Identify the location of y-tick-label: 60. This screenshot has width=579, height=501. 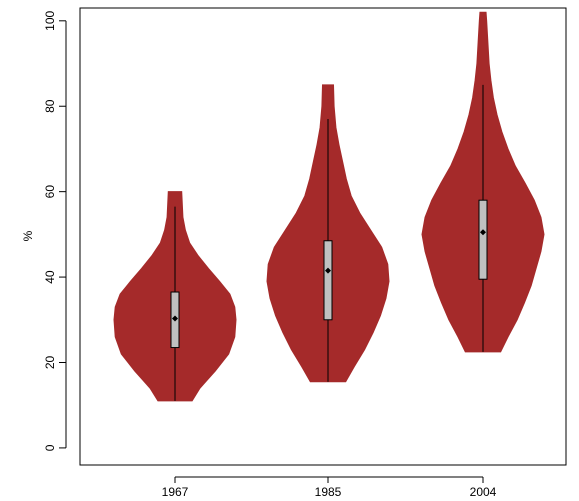
(50, 192).